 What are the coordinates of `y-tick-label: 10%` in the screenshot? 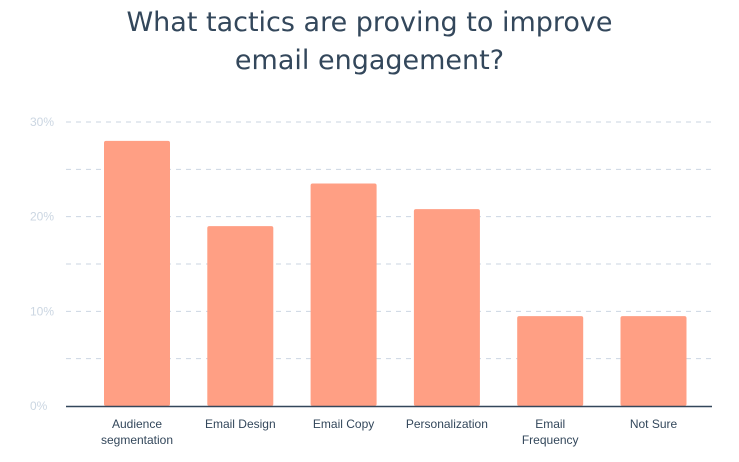 It's located at (42, 311).